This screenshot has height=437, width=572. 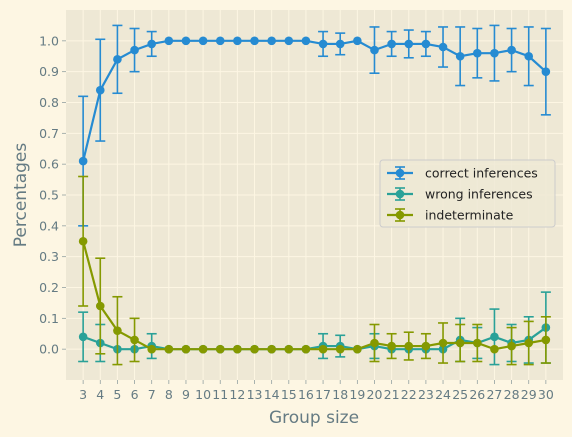 What do you see at coordinates (152, 394) in the screenshot?
I see `x-tick-label: 7` at bounding box center [152, 394].